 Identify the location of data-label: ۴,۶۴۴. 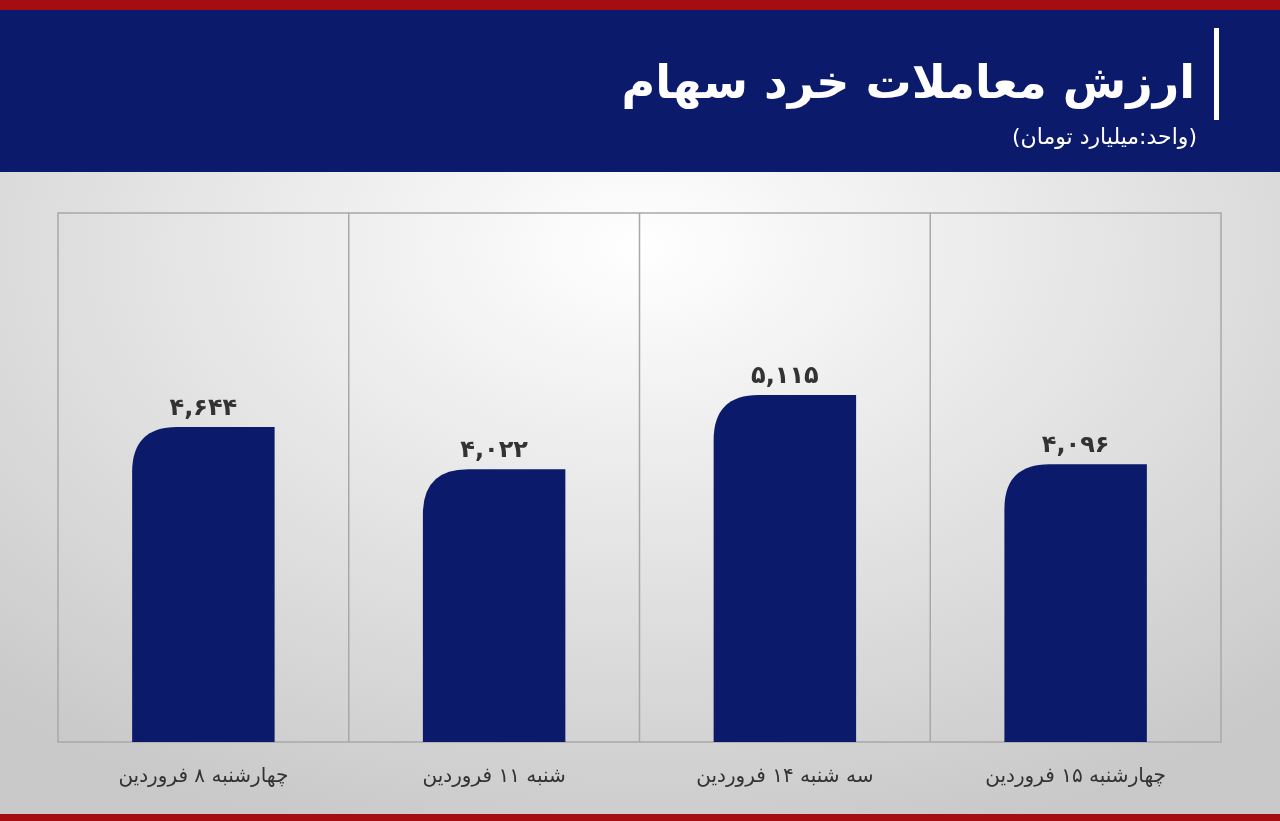
(203, 407).